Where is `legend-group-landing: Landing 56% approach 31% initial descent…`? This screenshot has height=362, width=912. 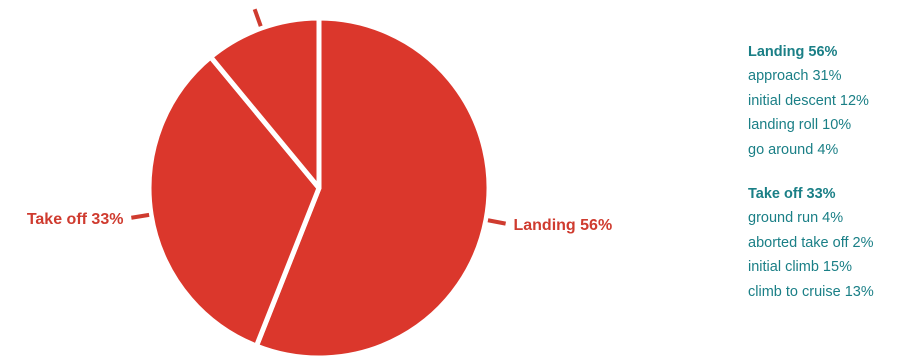 legend-group-landing: Landing 56% approach 31% initial descent… is located at coordinates (830, 101).